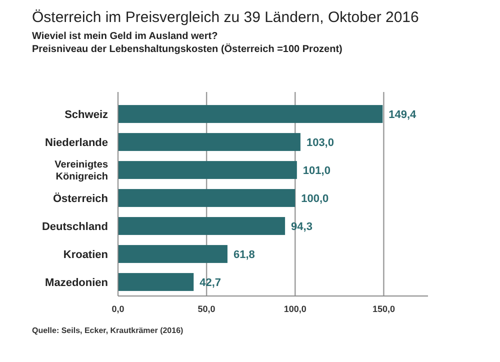  I want to click on data-label: 94,3, so click(301, 226).